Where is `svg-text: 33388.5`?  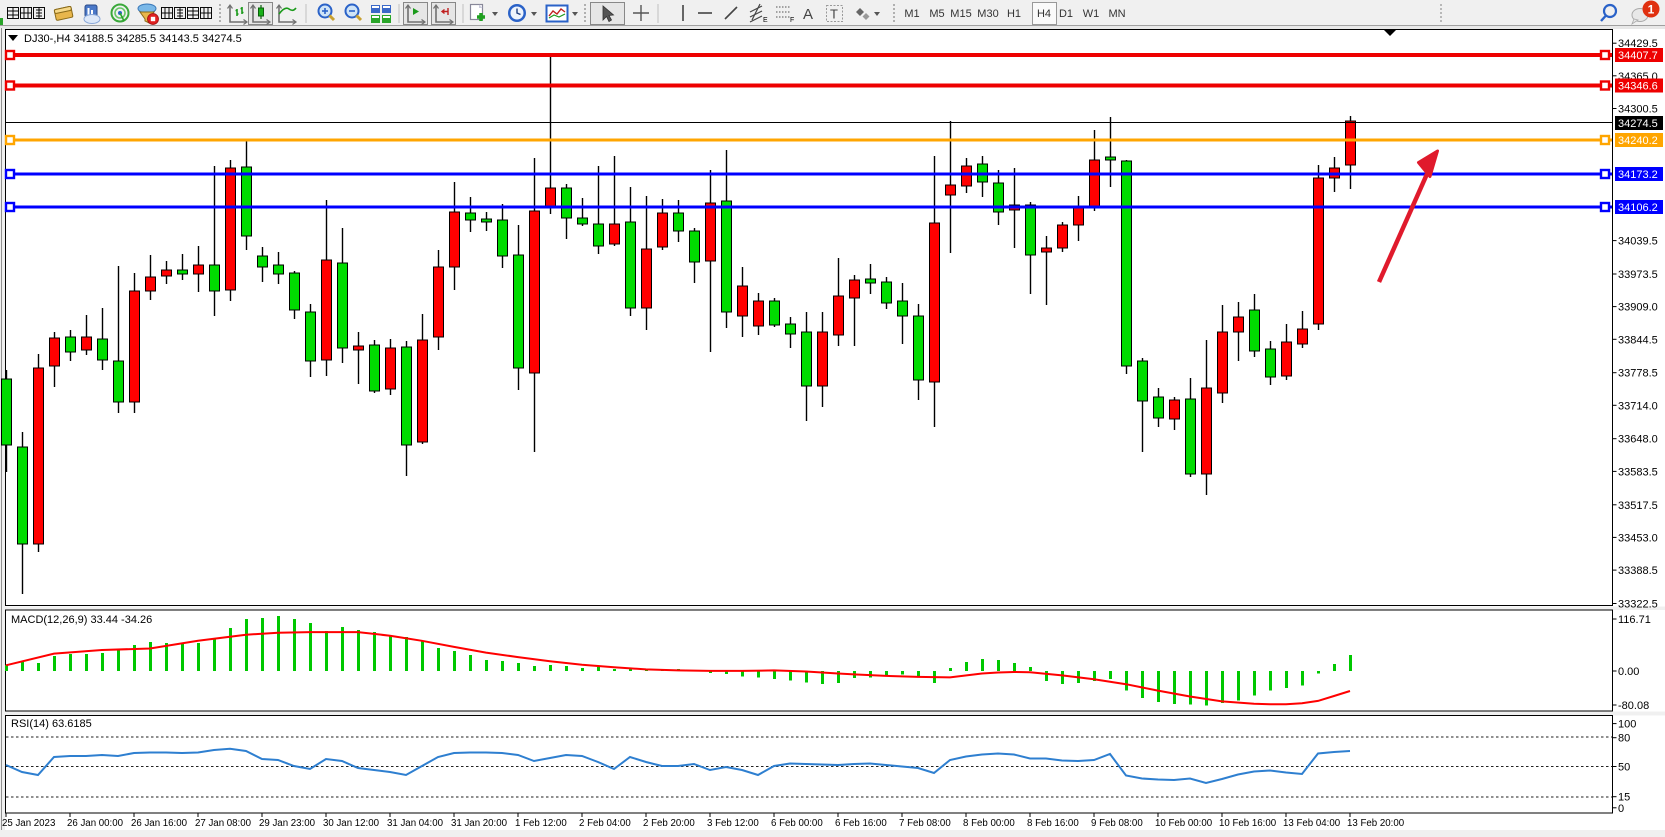 svg-text: 33388.5 is located at coordinates (1638, 571).